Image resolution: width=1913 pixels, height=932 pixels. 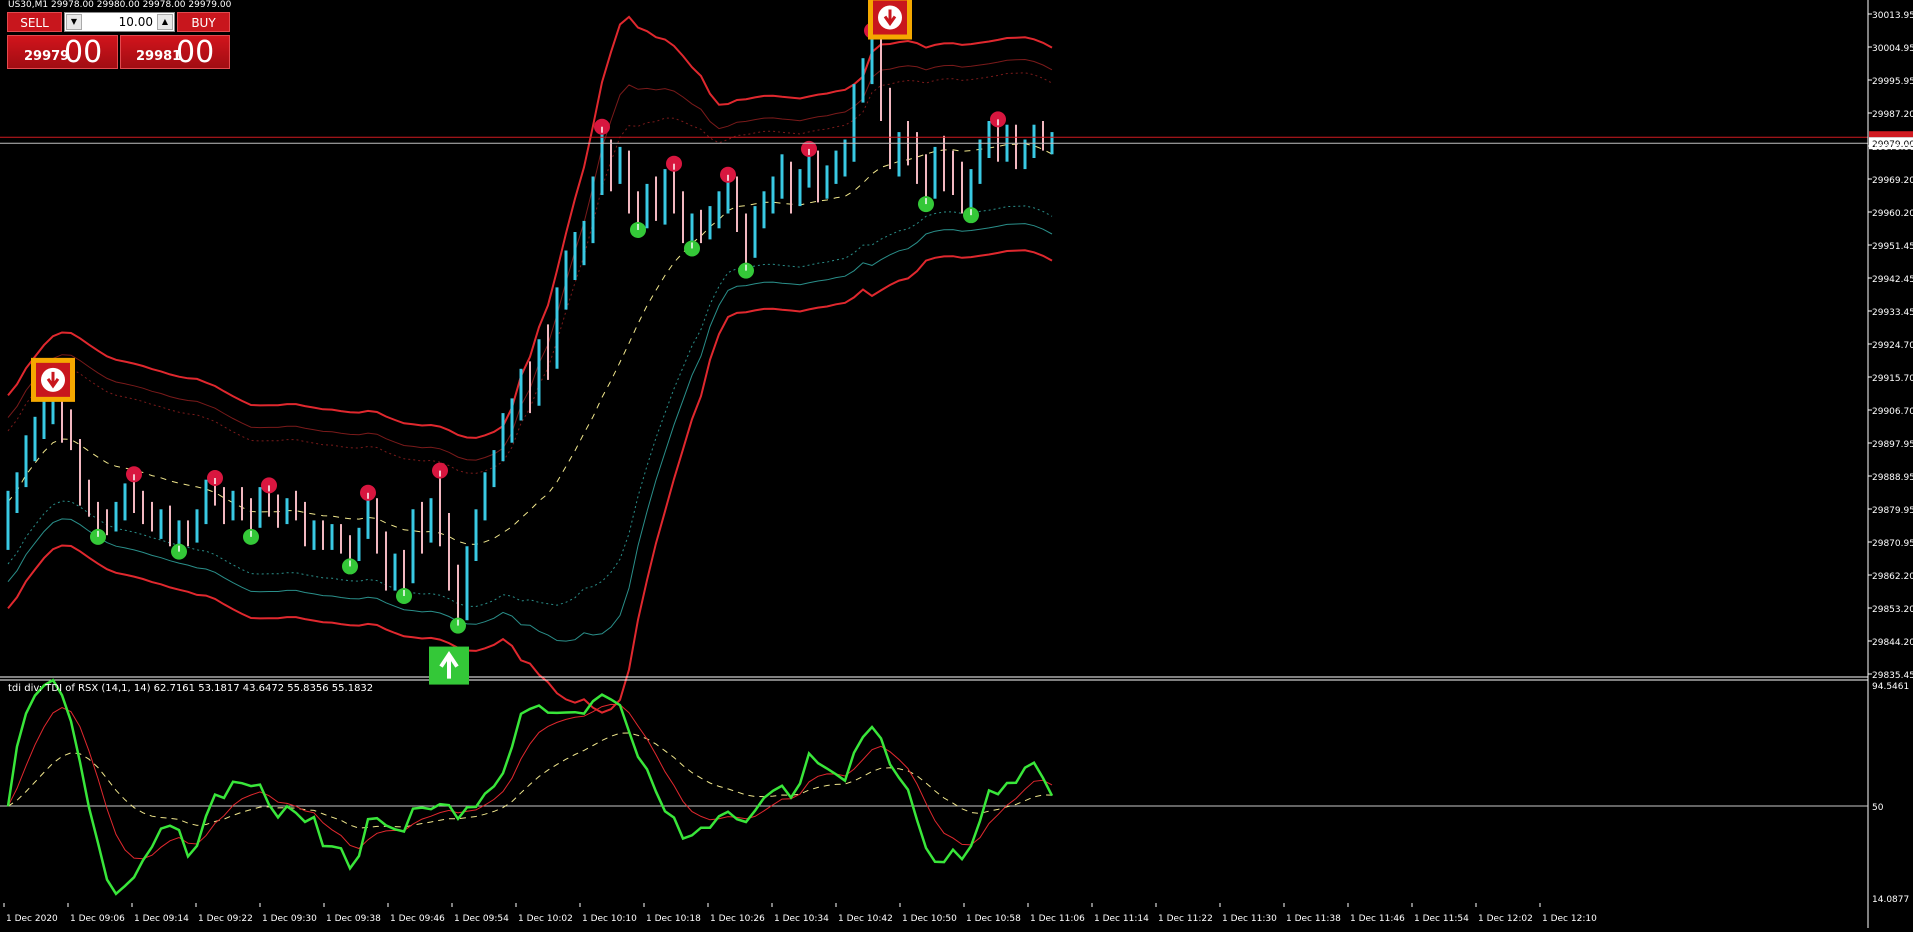 I want to click on lot-size-value: 10.00, so click(x=135, y=22).